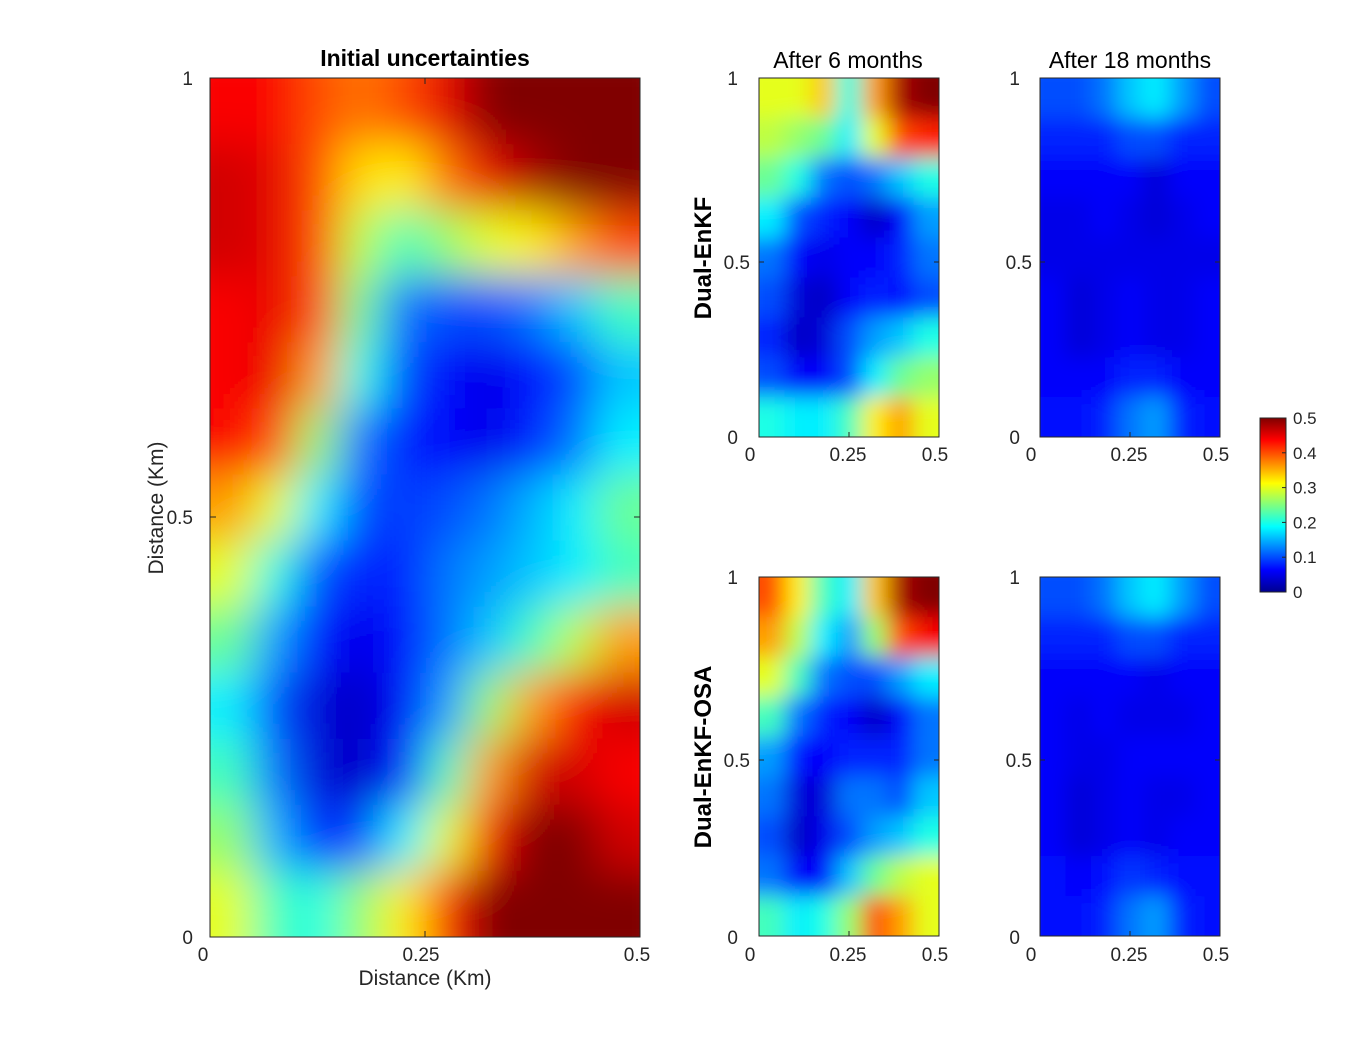 The width and height of the screenshot is (1366, 1052). I want to click on panel-enkf-18-months: After 18 months 1 0.5 0 0 0.25 0.5, so click(1118, 256).